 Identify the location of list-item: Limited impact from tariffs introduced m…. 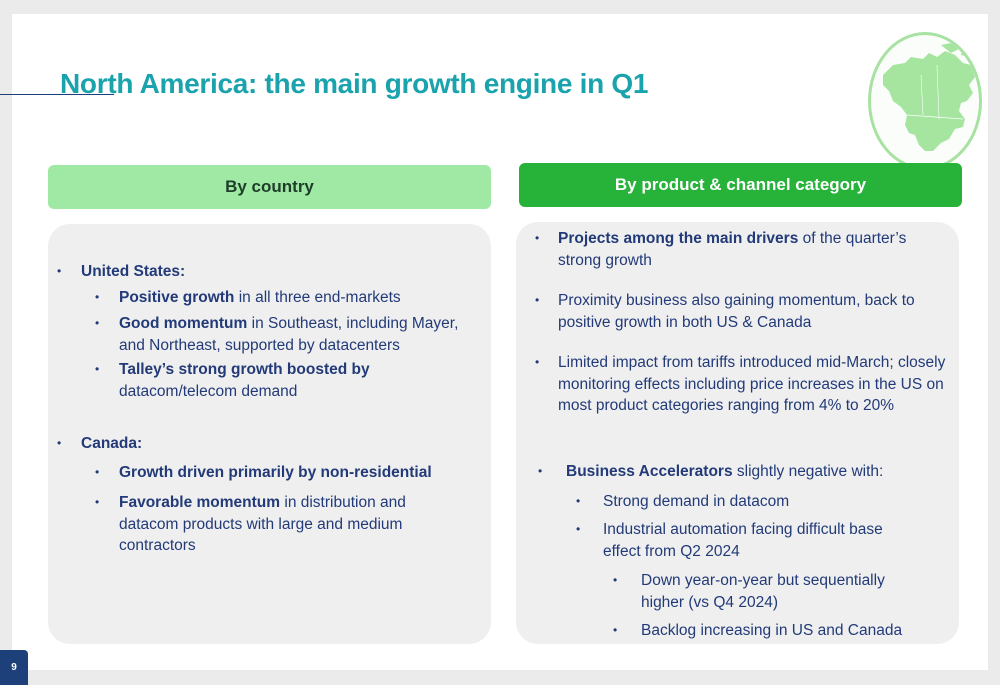
(752, 384).